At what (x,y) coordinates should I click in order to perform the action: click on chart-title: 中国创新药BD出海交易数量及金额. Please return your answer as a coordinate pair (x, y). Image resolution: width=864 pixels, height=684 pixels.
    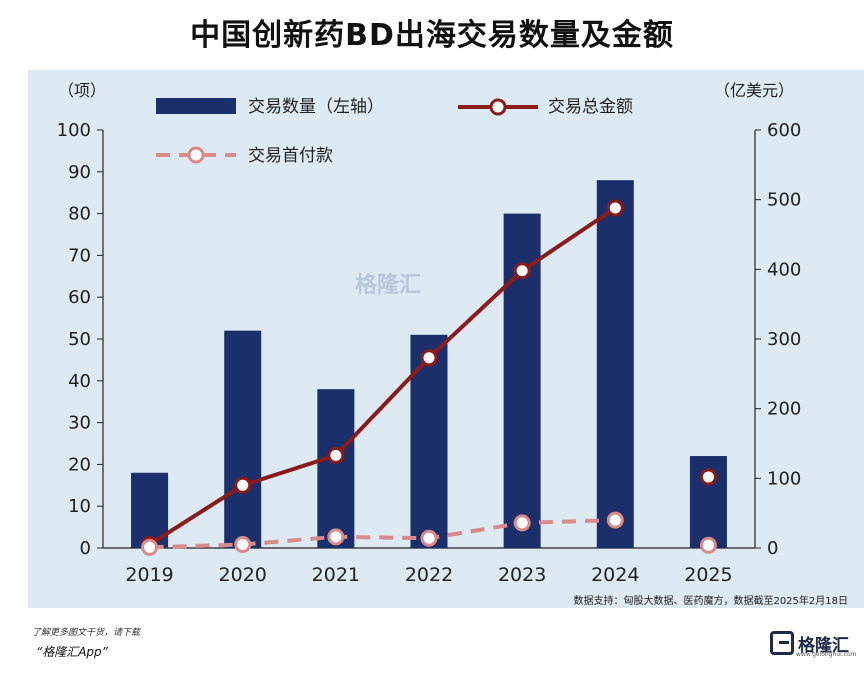
    Looking at the image, I should click on (432, 35).